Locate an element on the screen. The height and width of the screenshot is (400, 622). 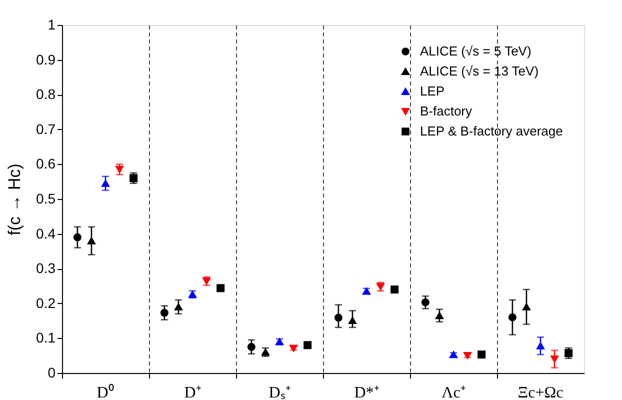
y-tick-label: 1 is located at coordinates (52, 24).